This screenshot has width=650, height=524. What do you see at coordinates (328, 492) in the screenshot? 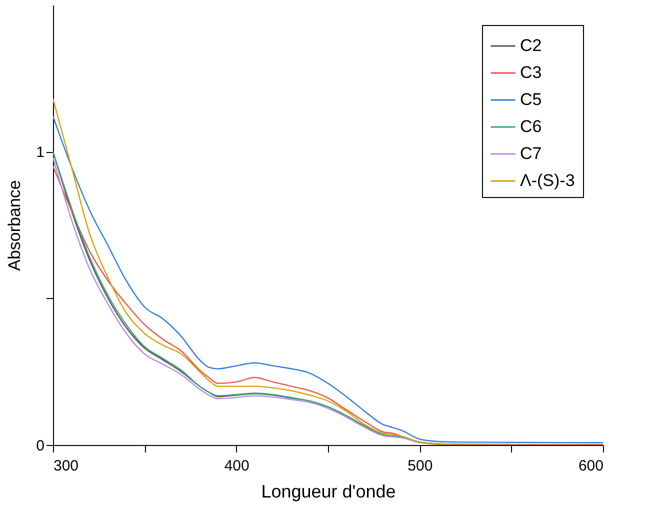
I see `x-axis-title: Longueur d'onde` at bounding box center [328, 492].